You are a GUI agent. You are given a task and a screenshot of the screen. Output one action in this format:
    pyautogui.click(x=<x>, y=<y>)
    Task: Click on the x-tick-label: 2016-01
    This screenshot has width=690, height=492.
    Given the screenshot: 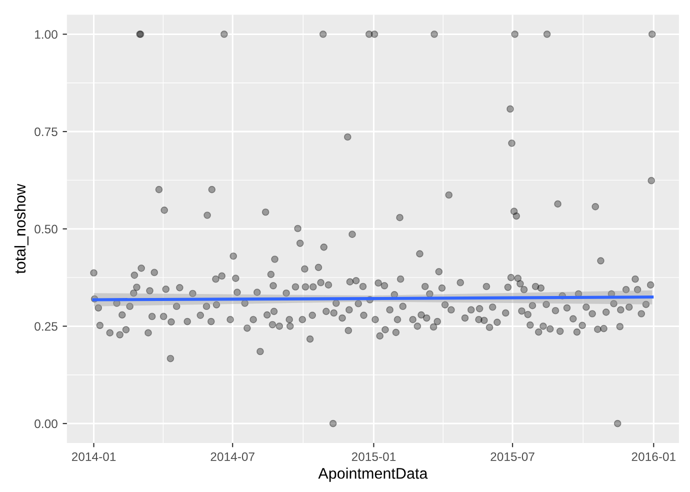 What is the action you would take?
    pyautogui.click(x=654, y=456)
    